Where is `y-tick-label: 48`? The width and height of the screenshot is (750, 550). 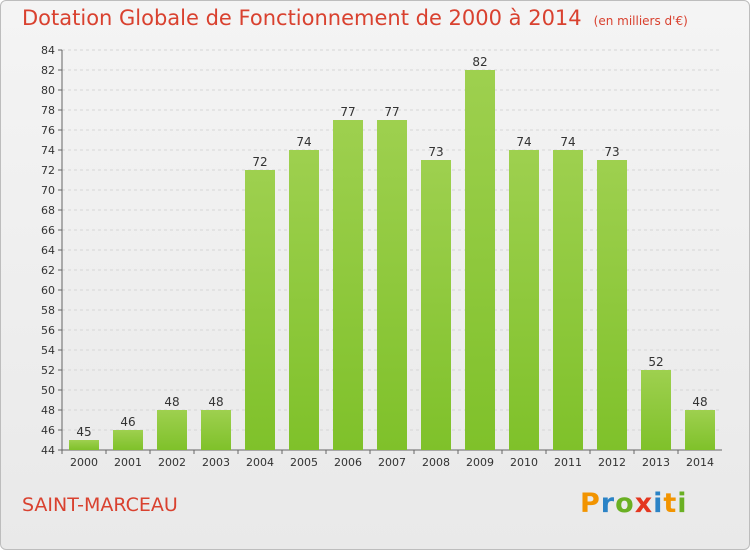 y-tick-label: 48 is located at coordinates (48, 410).